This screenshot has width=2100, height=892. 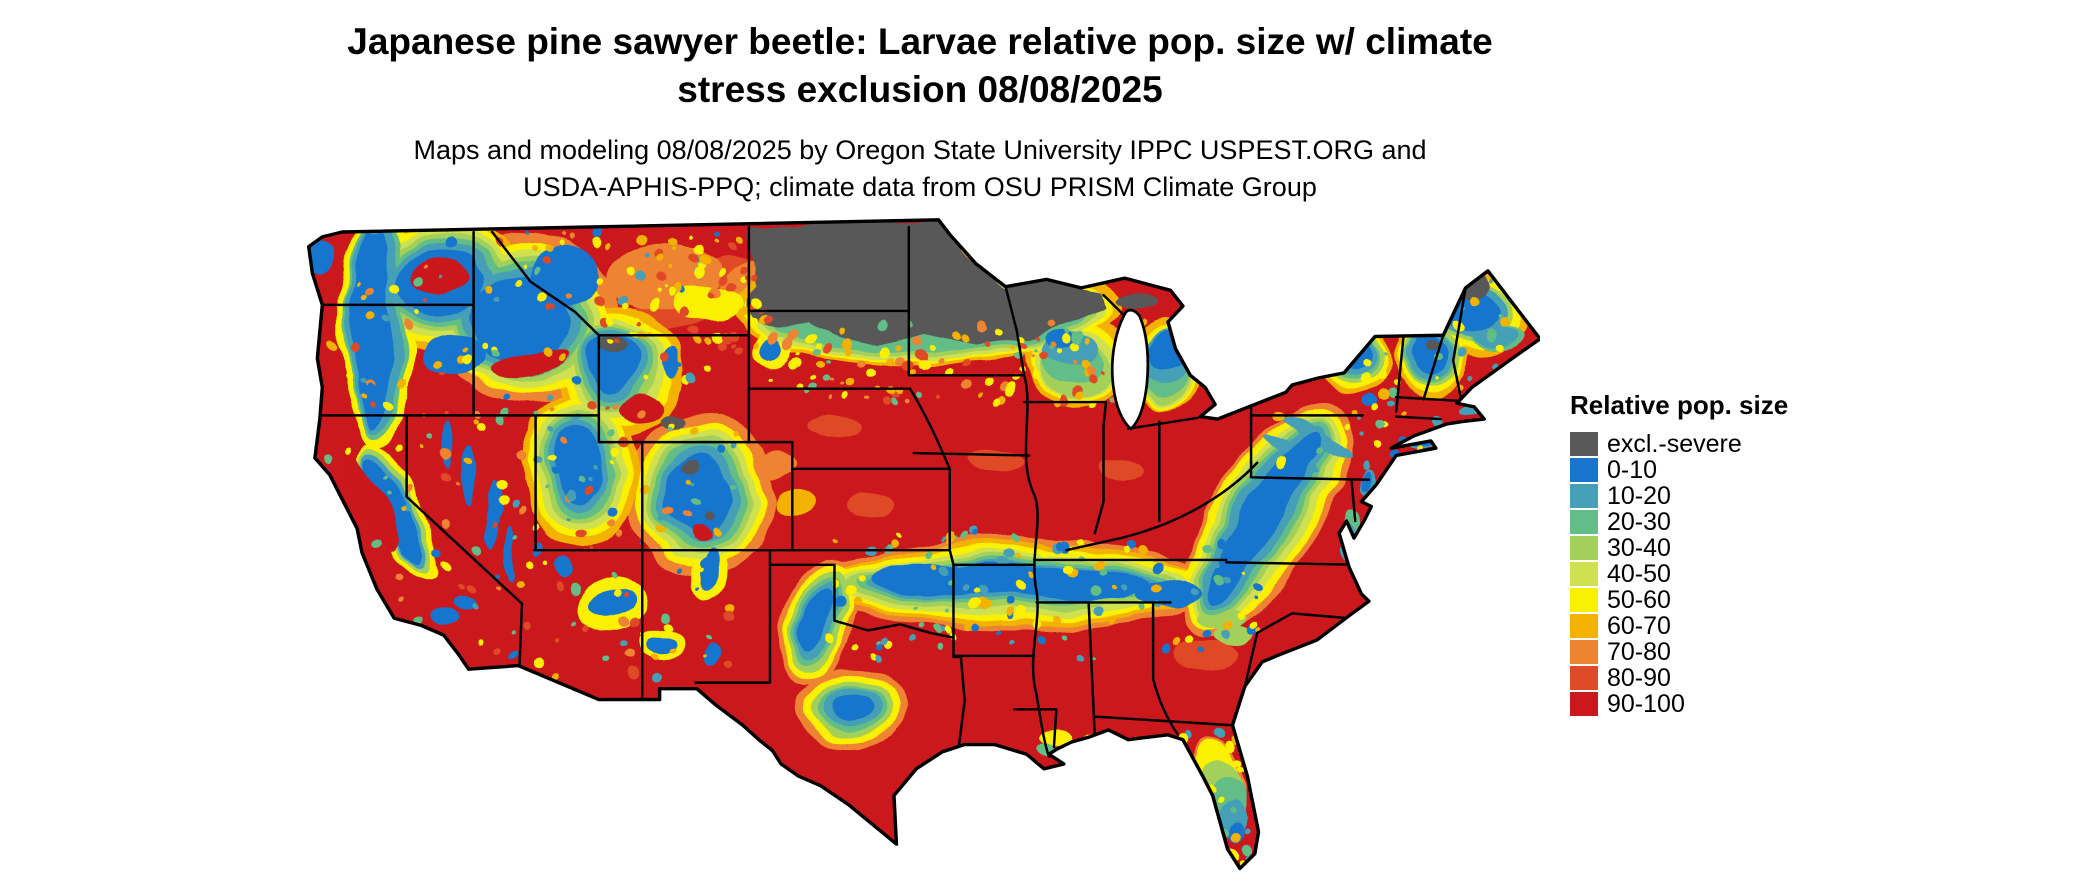 What do you see at coordinates (1639, 600) in the screenshot?
I see `legend-item-label: 50-60` at bounding box center [1639, 600].